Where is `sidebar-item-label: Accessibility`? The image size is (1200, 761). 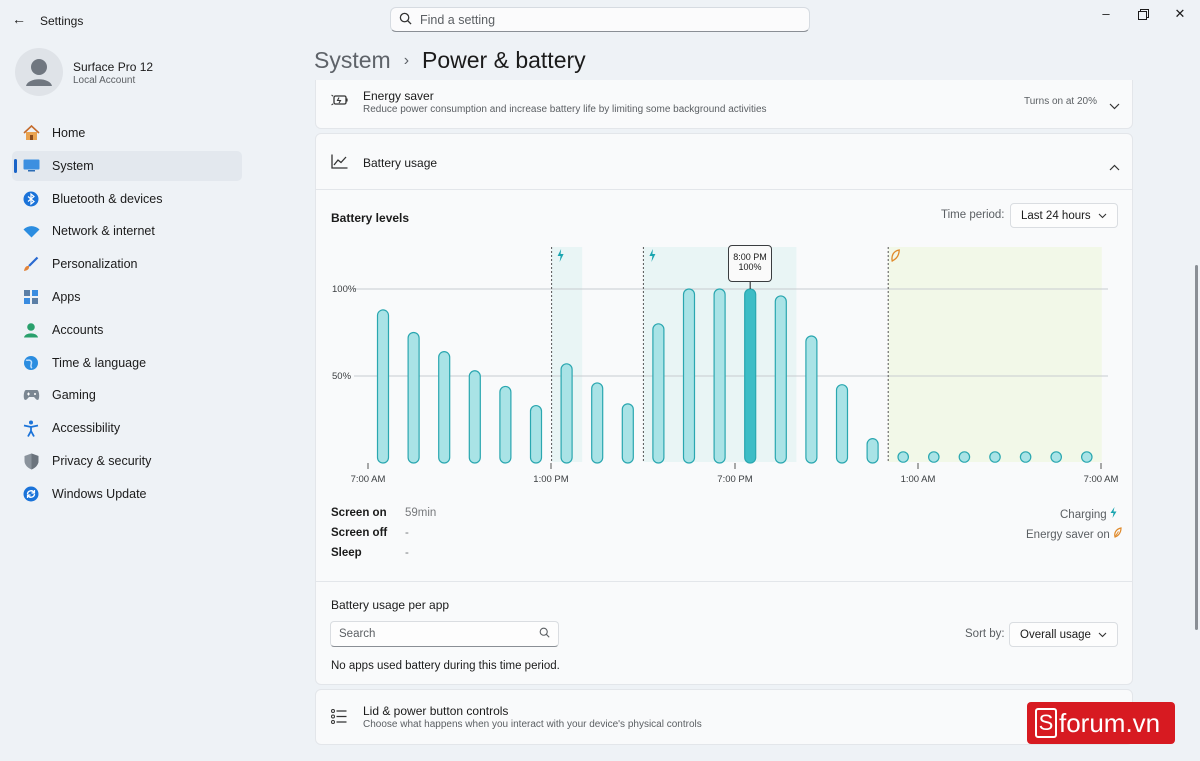
sidebar-item-label: Accessibility is located at coordinates (86, 428).